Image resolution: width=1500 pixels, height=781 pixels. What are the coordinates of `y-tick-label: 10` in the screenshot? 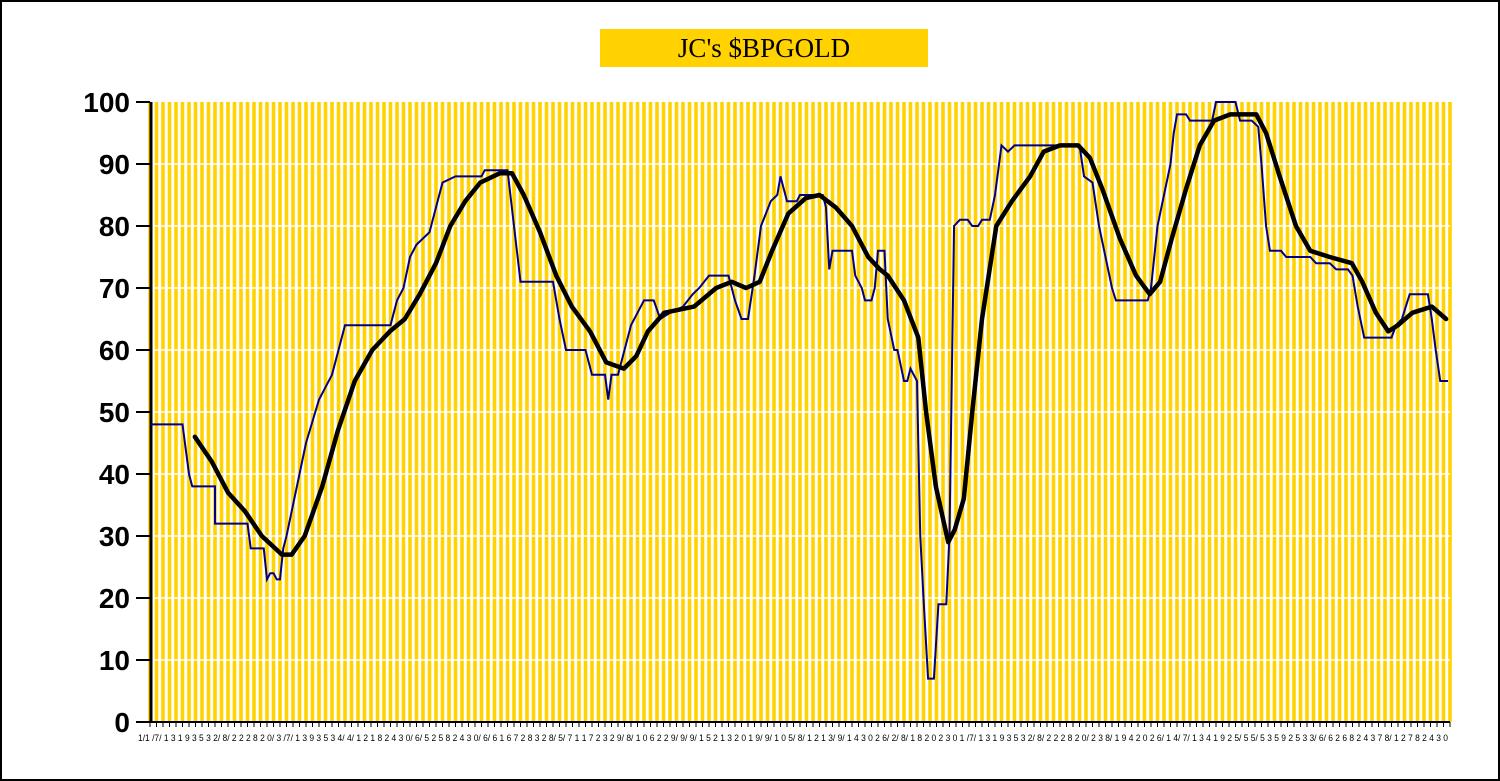 It's located at (114, 660).